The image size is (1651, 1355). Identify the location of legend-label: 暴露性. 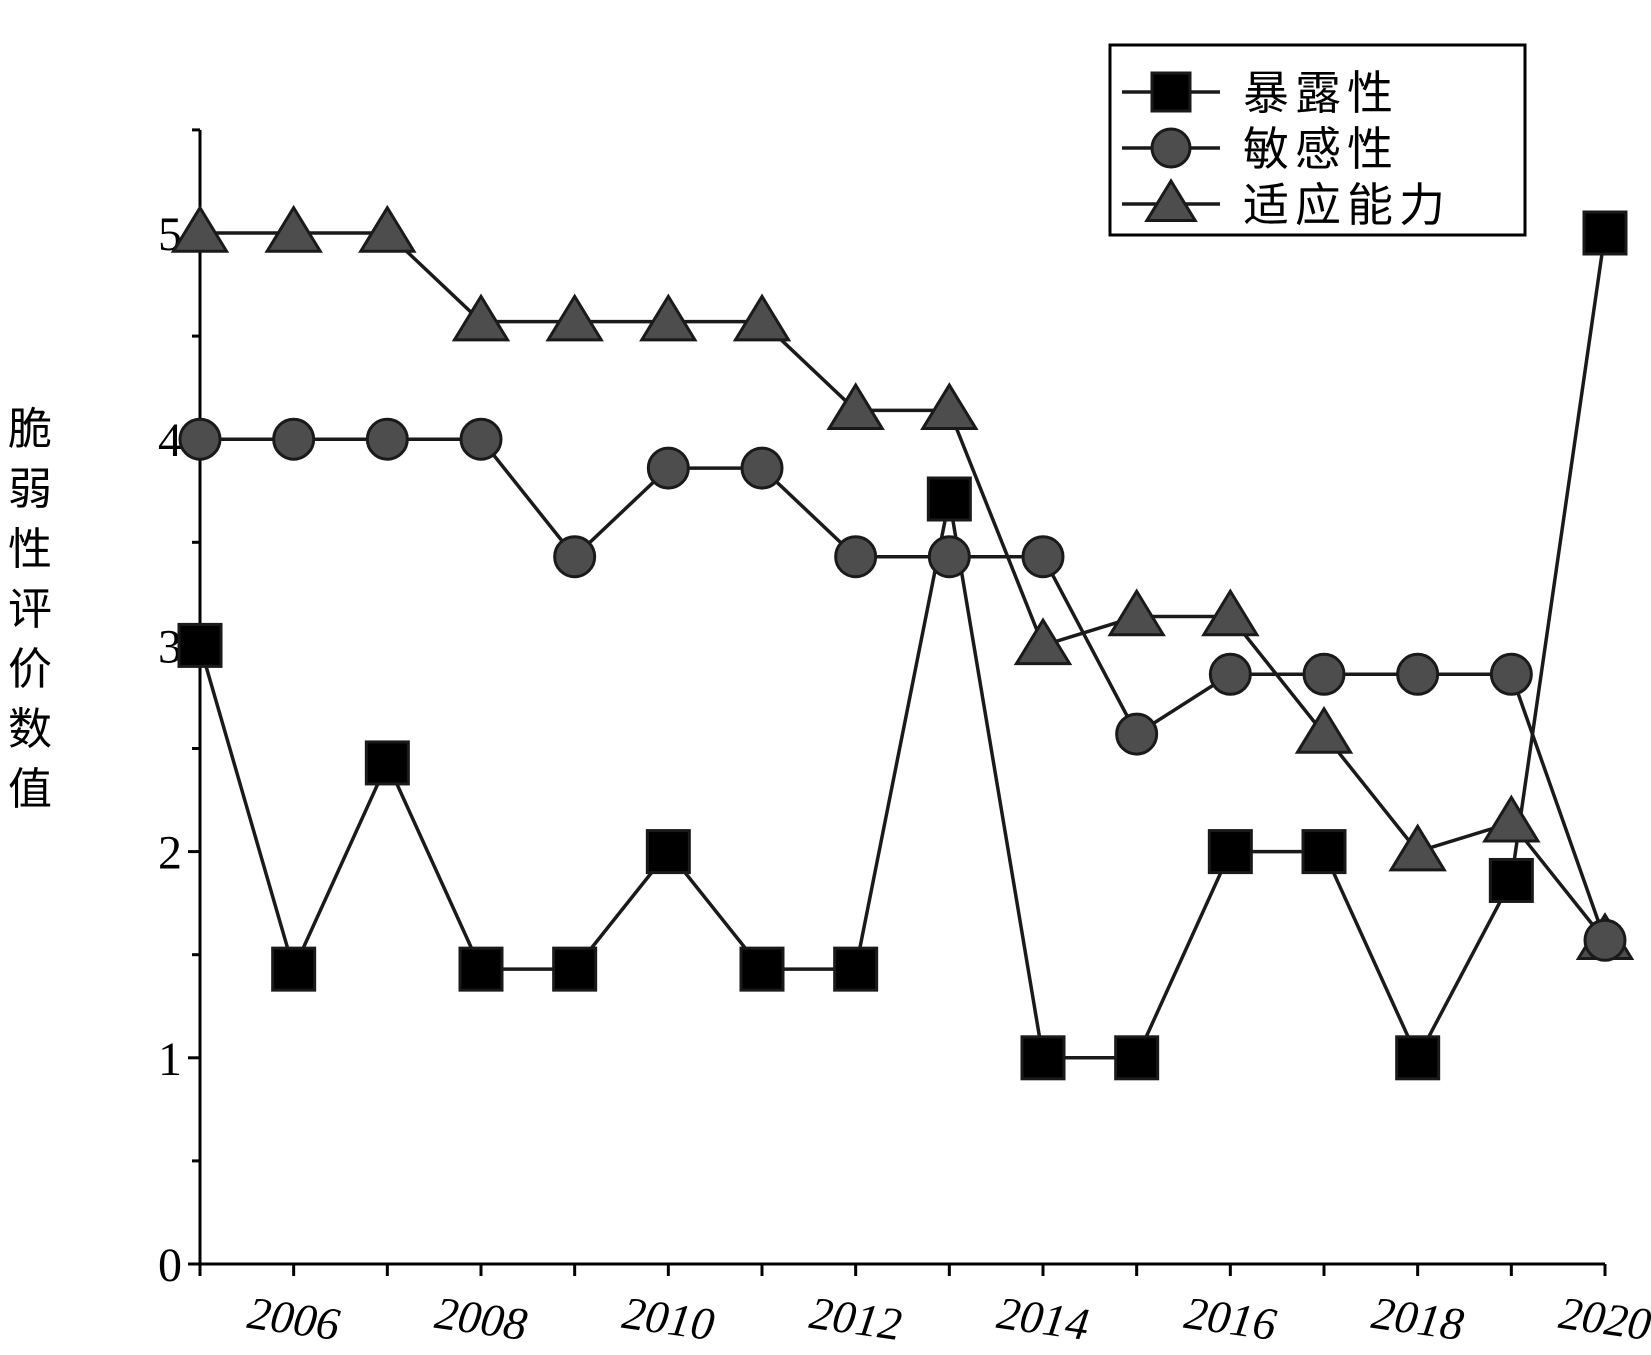
(1321, 93).